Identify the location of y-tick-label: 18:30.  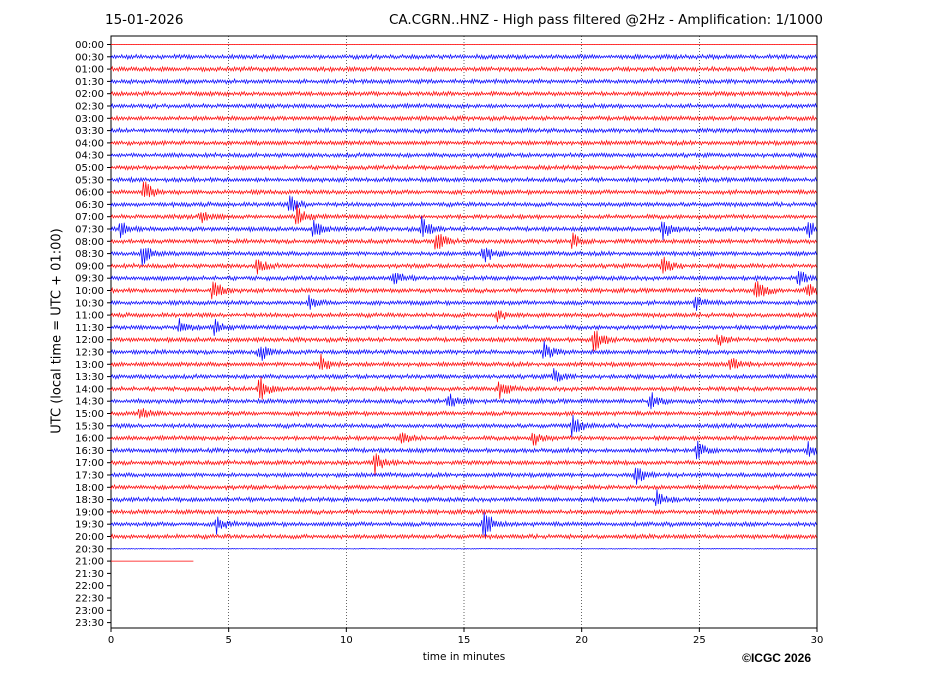
(89, 500).